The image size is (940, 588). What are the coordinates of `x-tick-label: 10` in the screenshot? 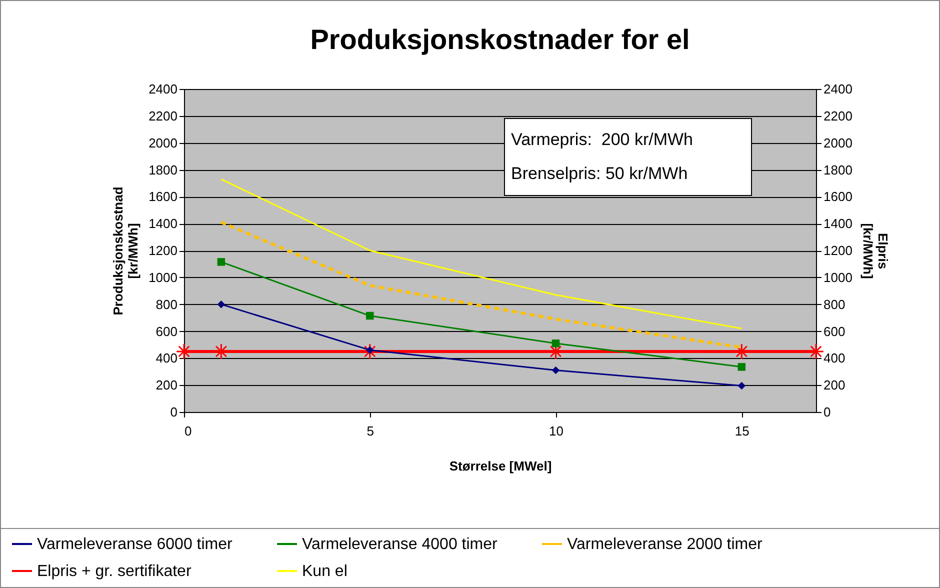 It's located at (556, 431).